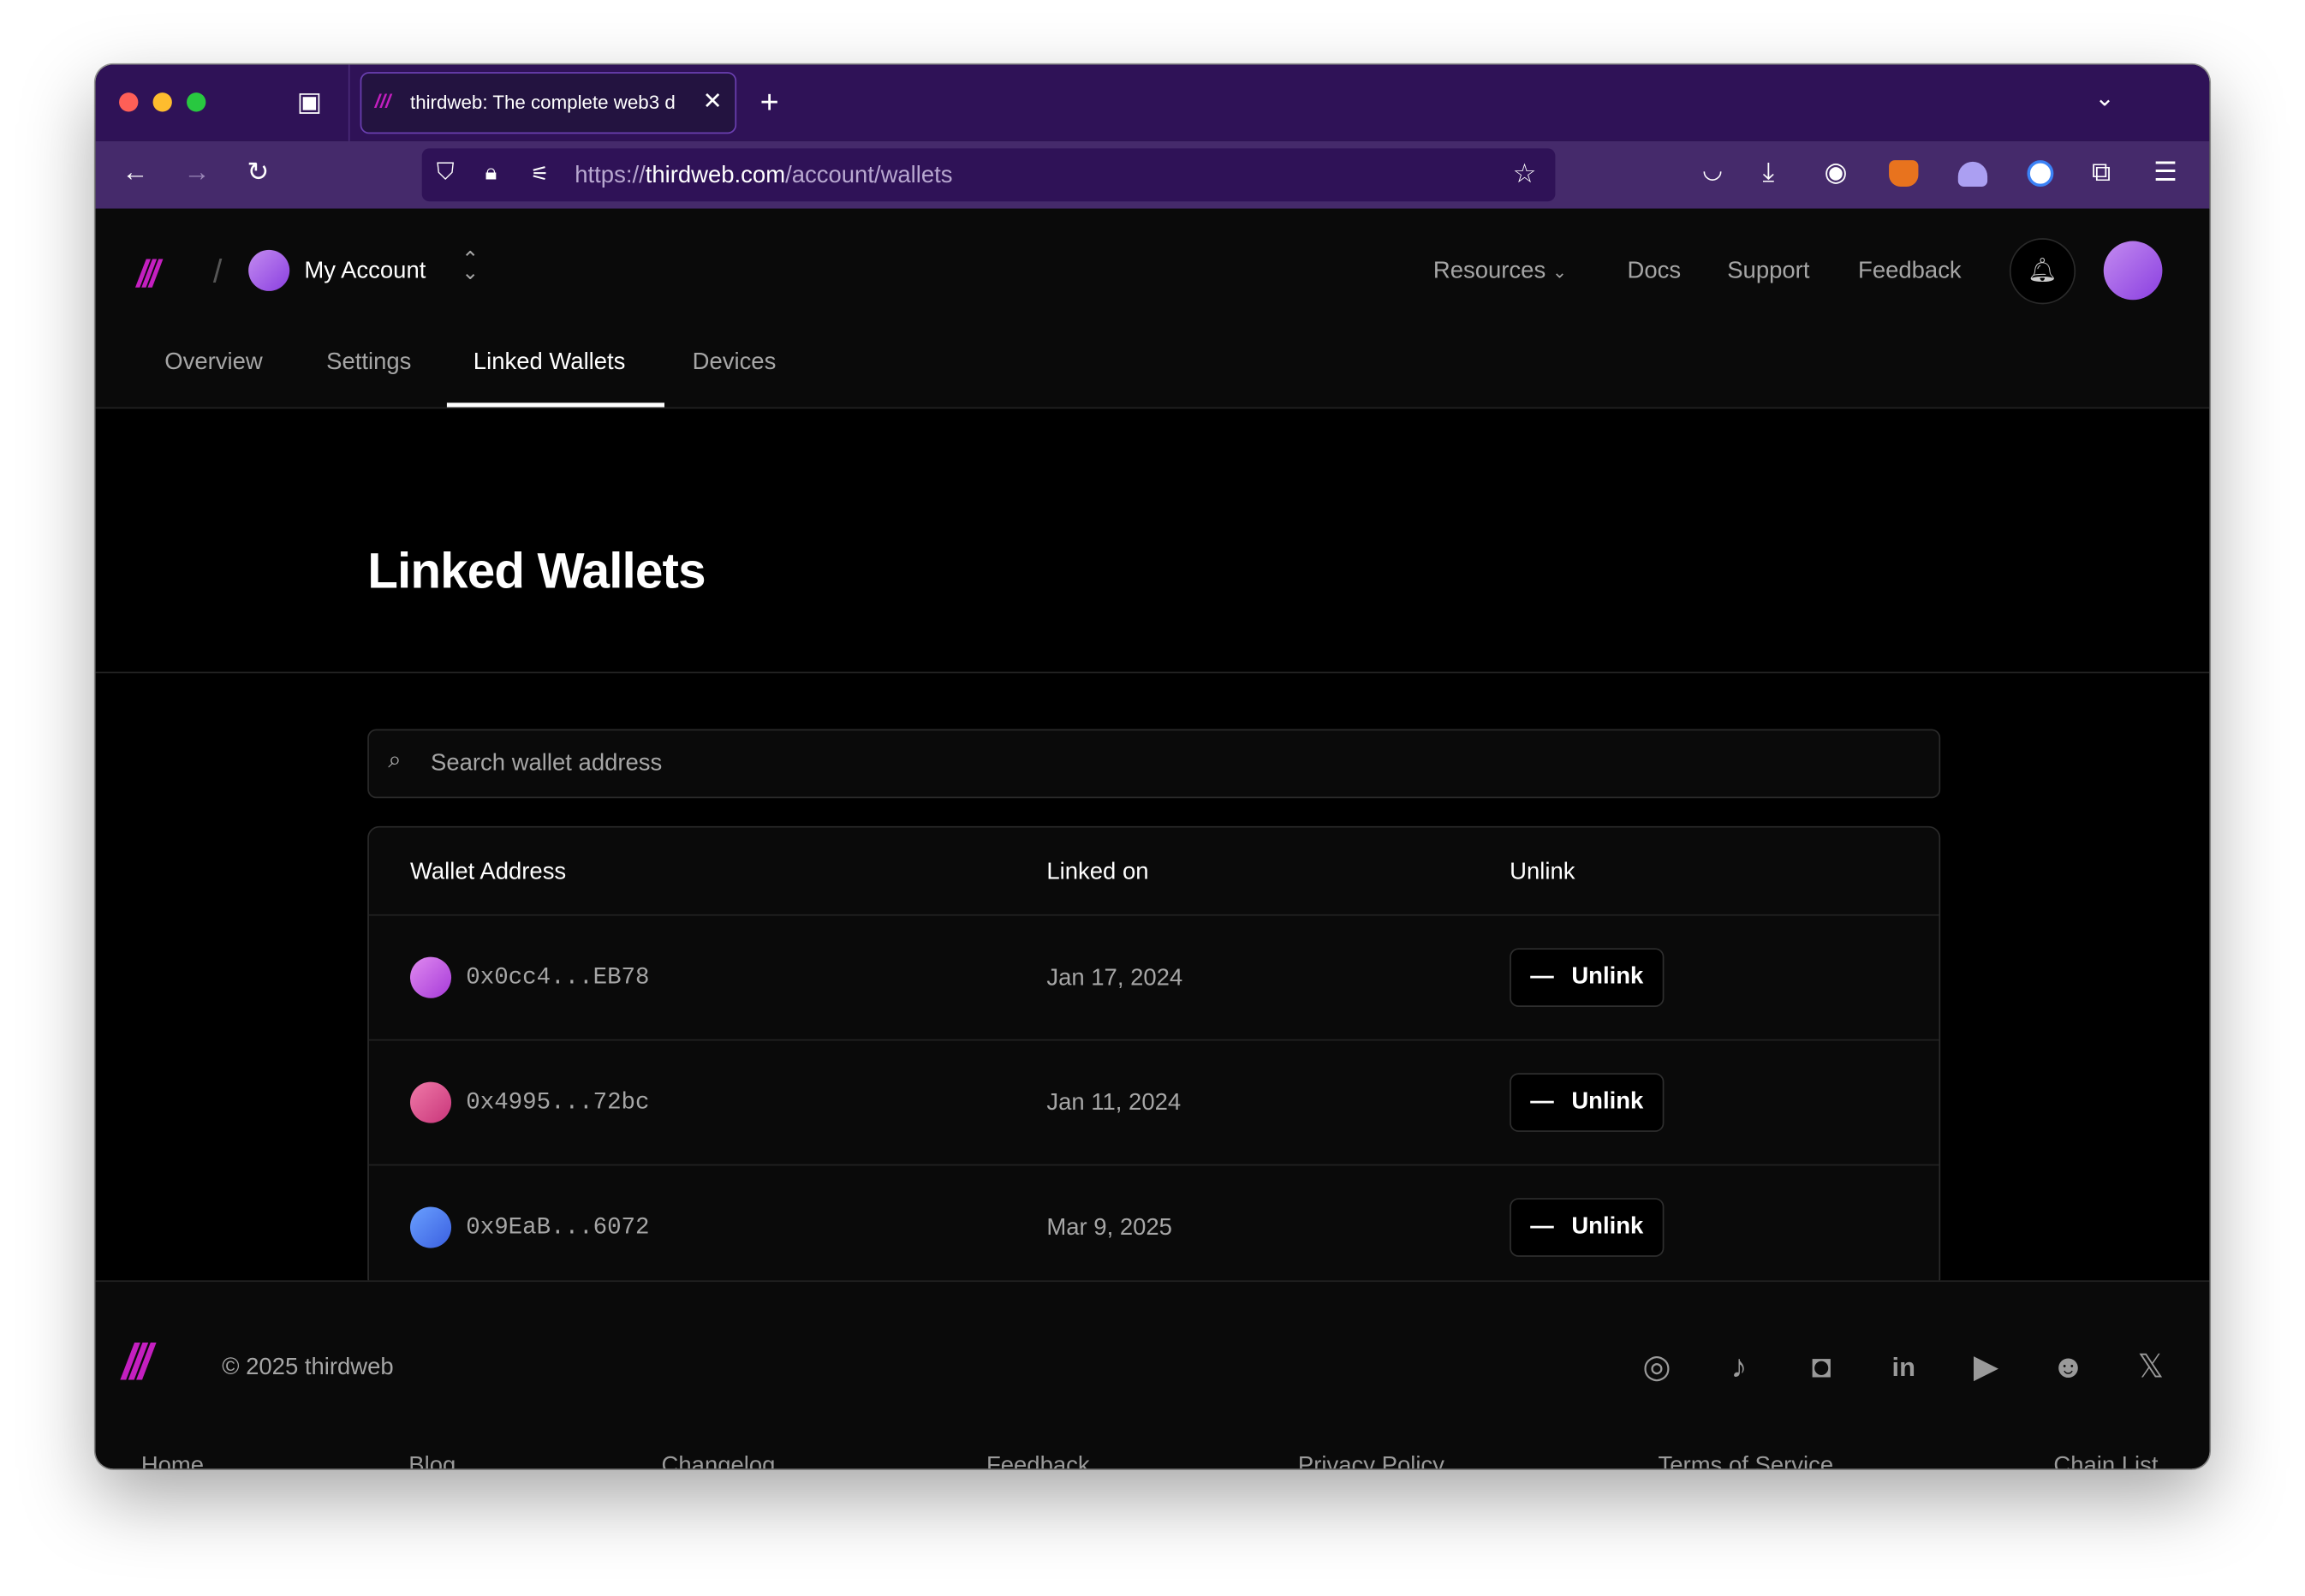 The height and width of the screenshot is (1596, 2305). Describe the element at coordinates (1656, 1366) in the screenshot. I see `github-icon: ◎` at that location.